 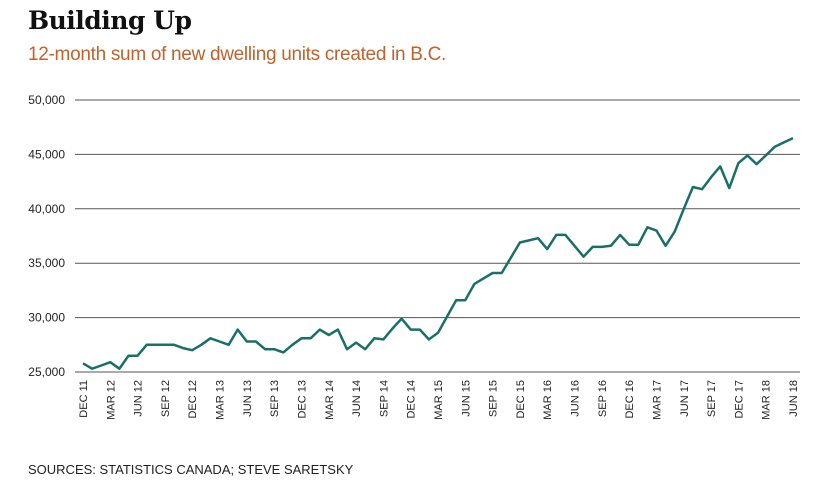 I want to click on x-tick-label: SEP 16, so click(x=603, y=398).